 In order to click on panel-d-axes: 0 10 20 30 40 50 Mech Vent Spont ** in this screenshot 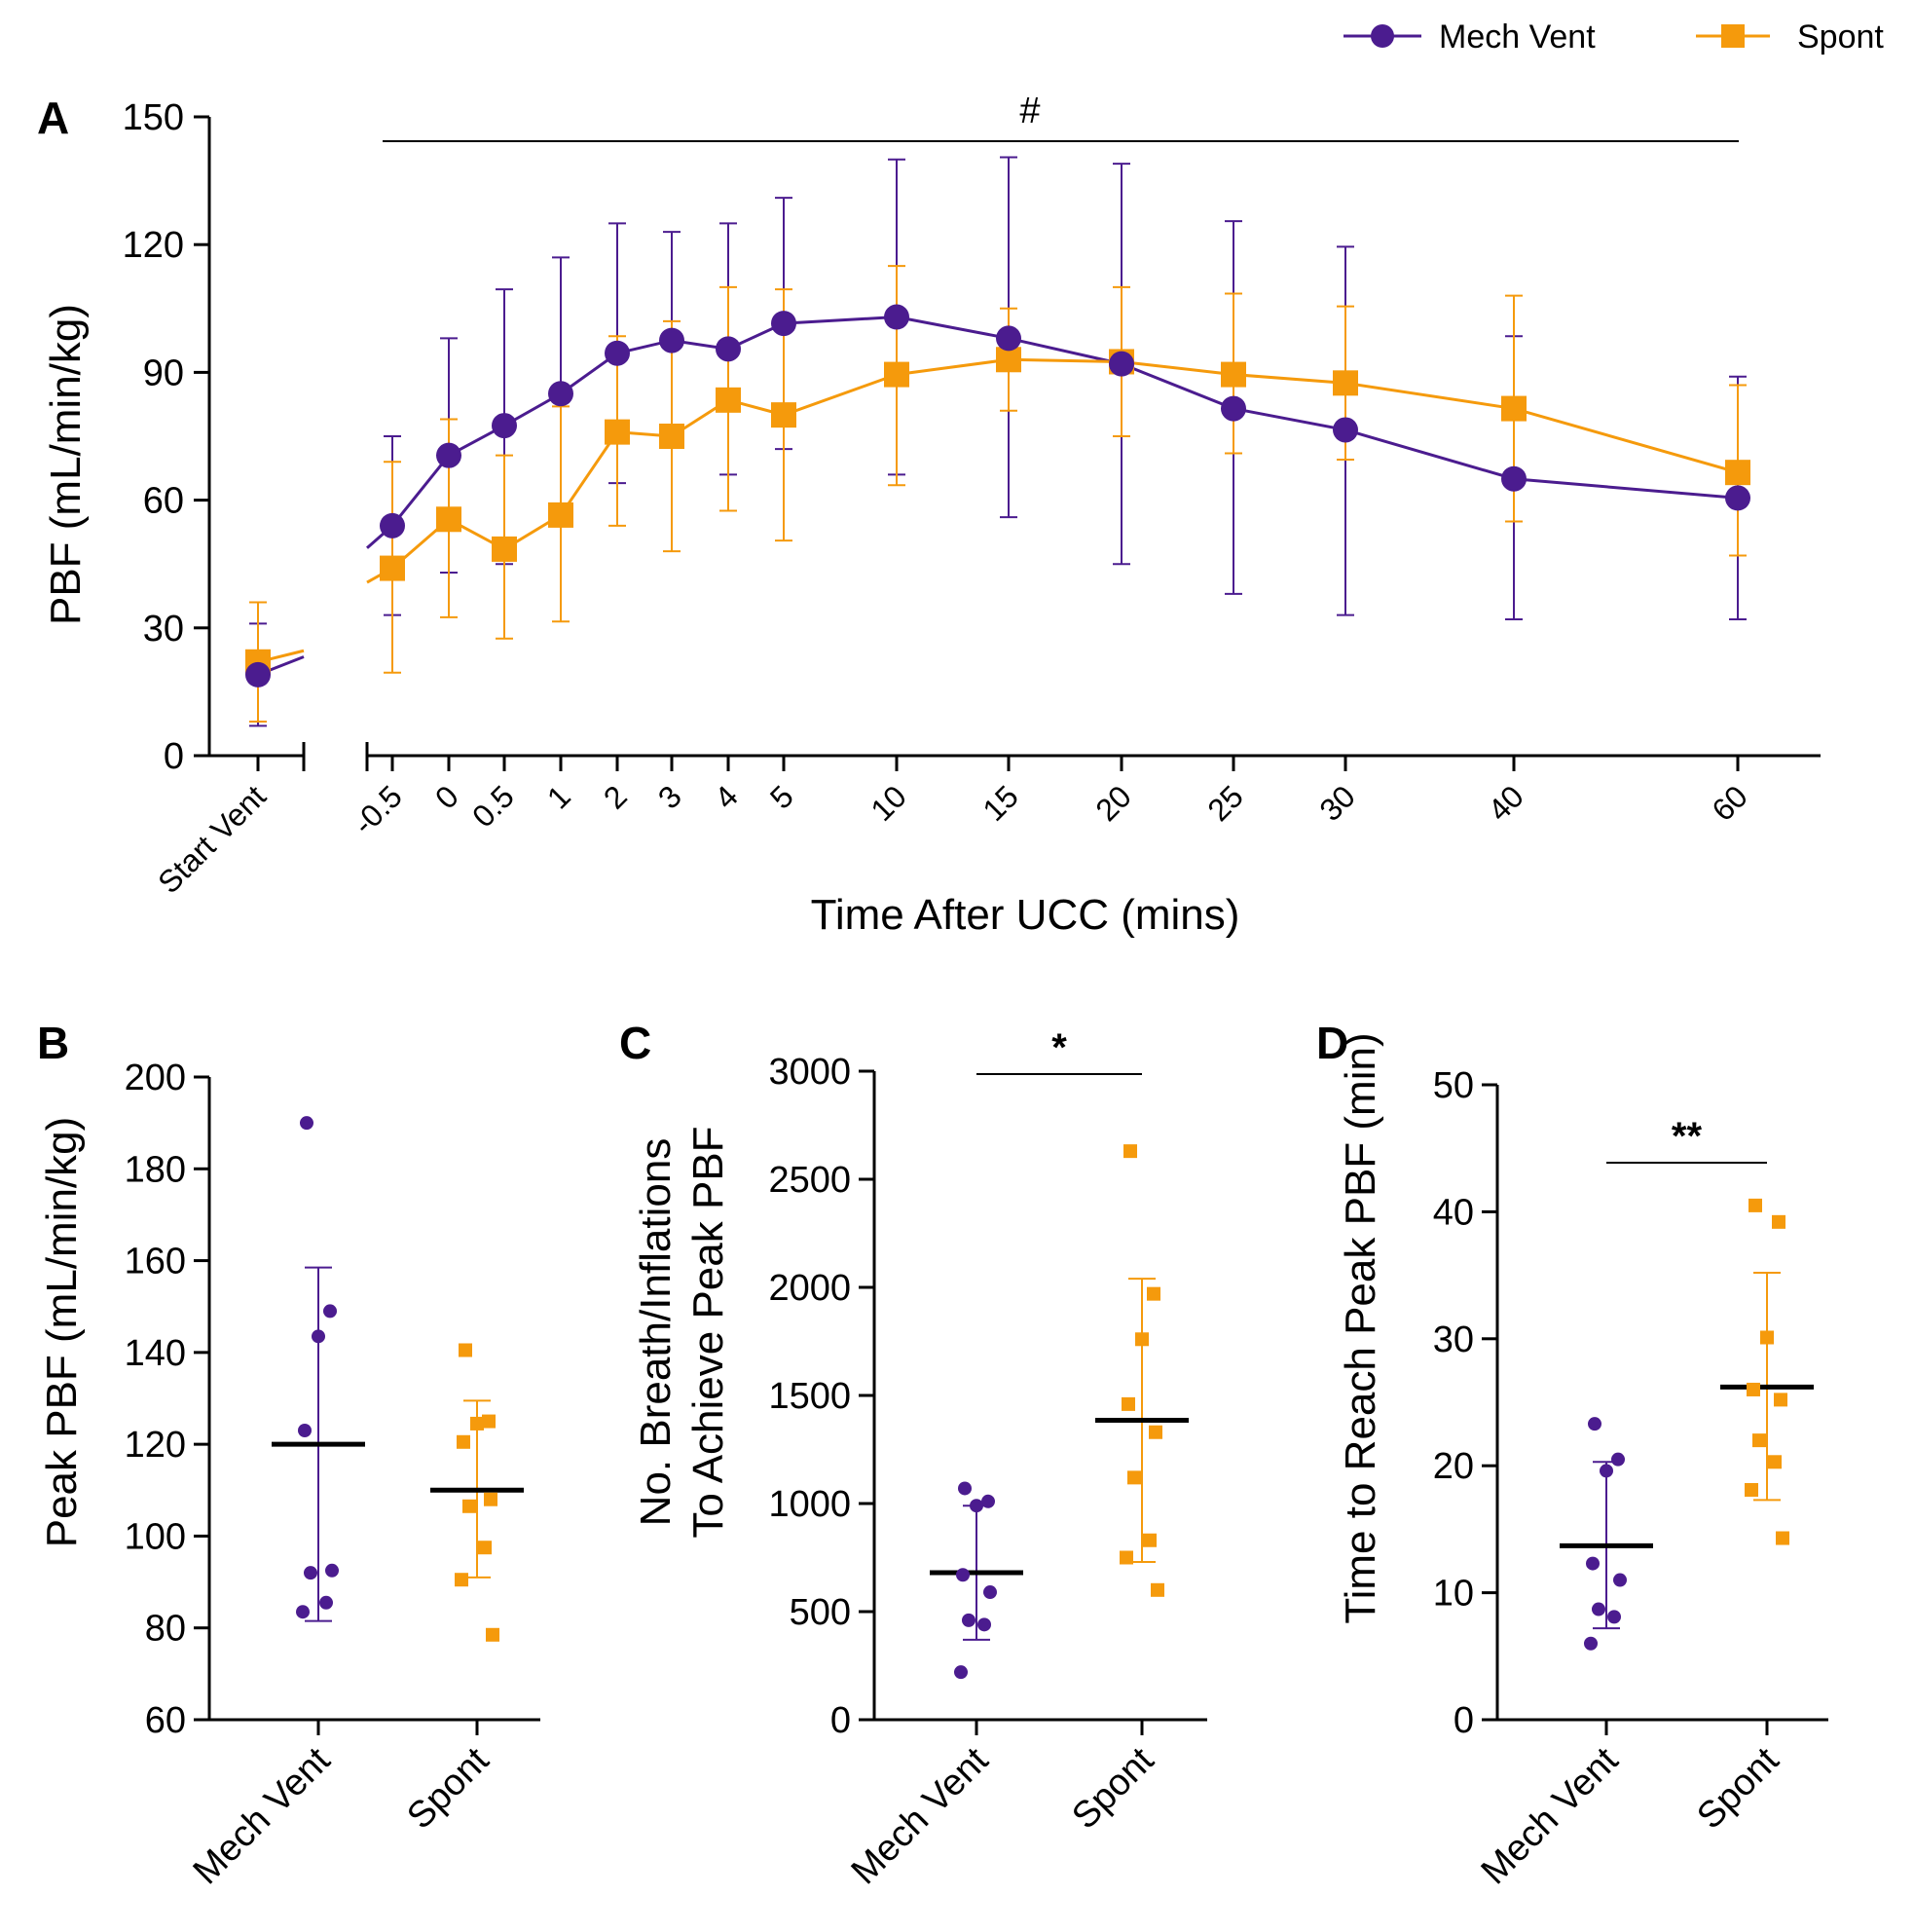, I will do `click(1631, 1478)`.